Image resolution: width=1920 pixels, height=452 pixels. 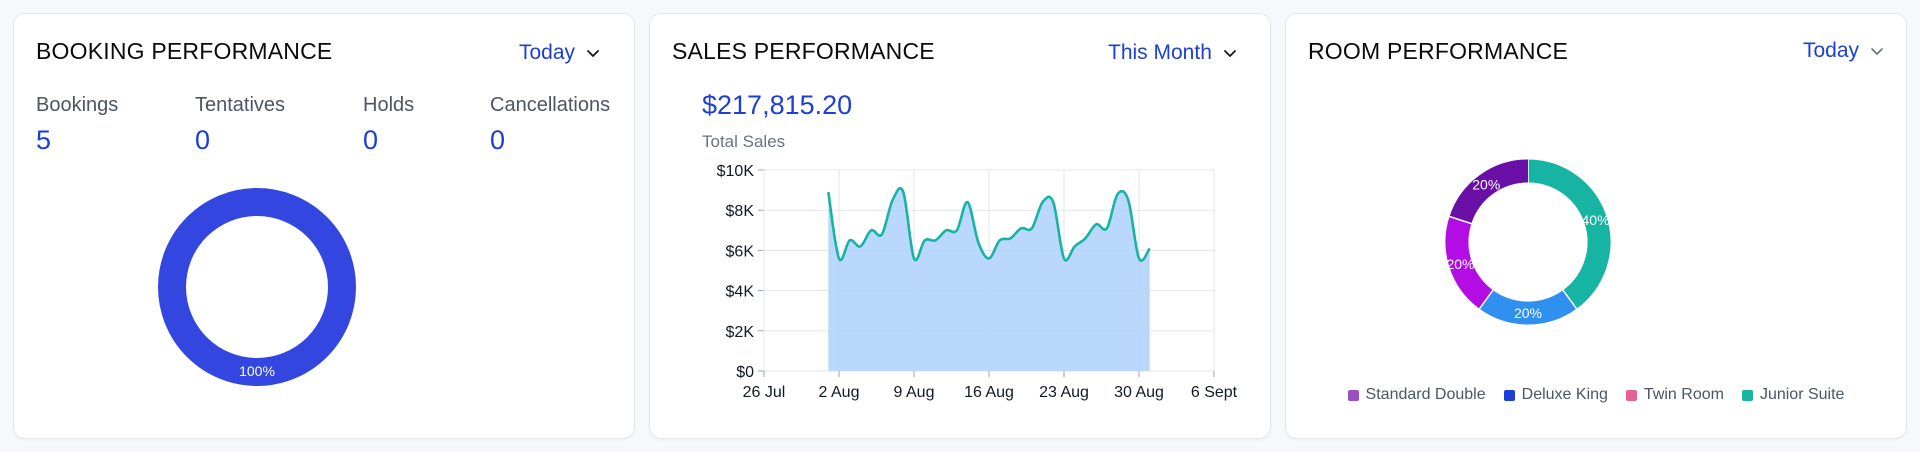 What do you see at coordinates (736, 171) in the screenshot?
I see `y-tick-label: $10K` at bounding box center [736, 171].